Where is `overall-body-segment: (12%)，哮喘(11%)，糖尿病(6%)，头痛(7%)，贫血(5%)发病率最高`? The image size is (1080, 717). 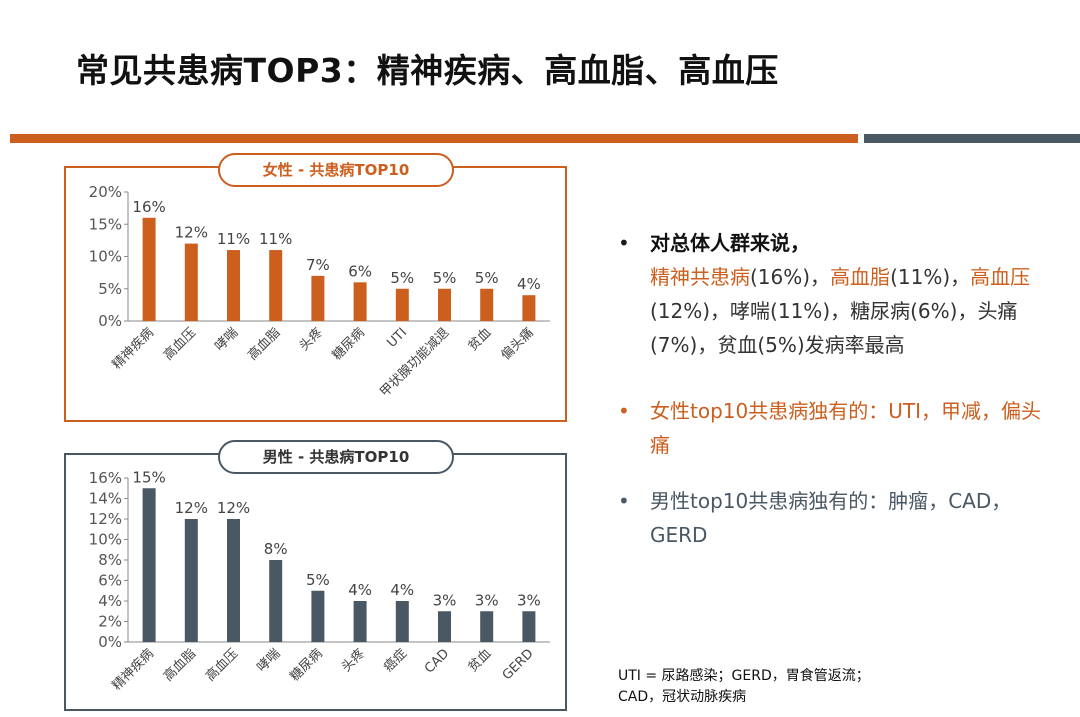
overall-body-segment: (12%)，哮喘(11%)，糖尿病(6%)，头痛(7%)，贫血(5%)发病率最高 is located at coordinates (834, 328).